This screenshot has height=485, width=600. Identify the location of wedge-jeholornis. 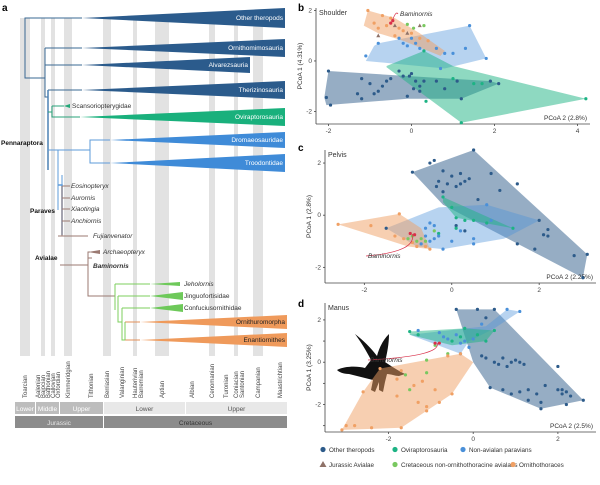
(165, 284).